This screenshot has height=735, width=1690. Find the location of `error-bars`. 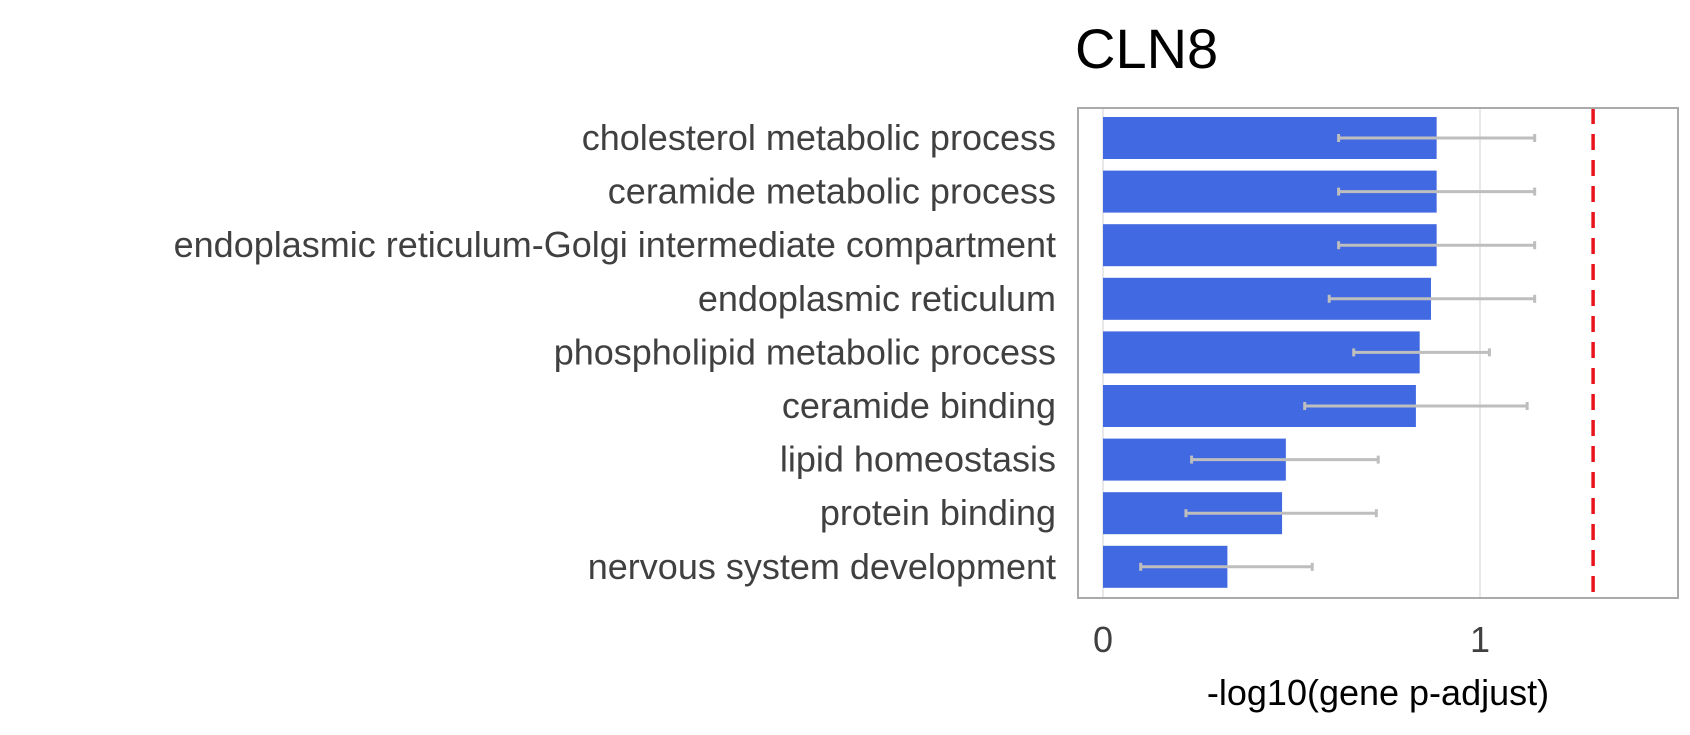

error-bars is located at coordinates (1338, 352).